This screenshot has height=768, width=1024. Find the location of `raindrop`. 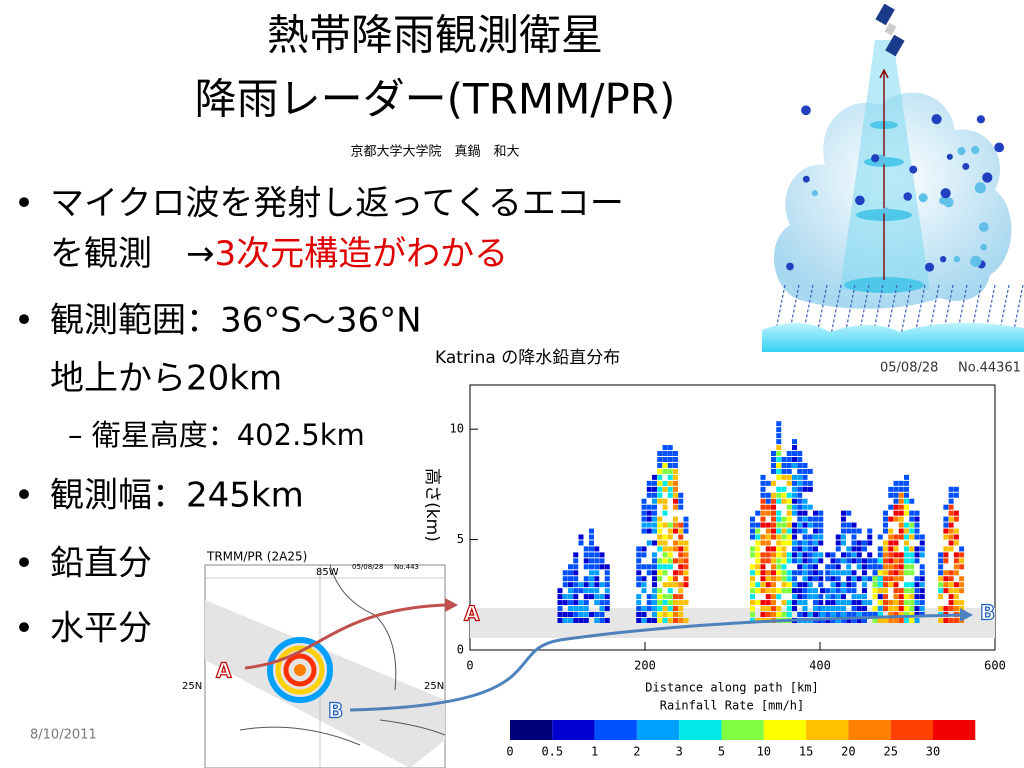

raindrop is located at coordinates (966, 166).